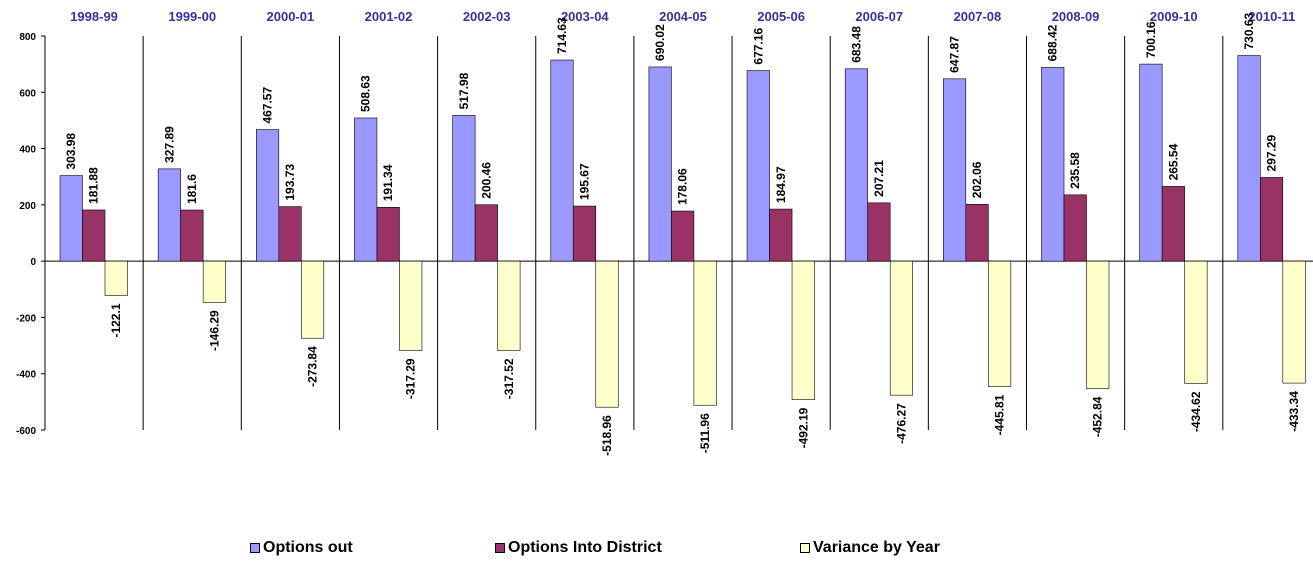 The height and width of the screenshot is (565, 1313). What do you see at coordinates (372, 548) in the screenshot?
I see `legend-item-options-out: Options out` at bounding box center [372, 548].